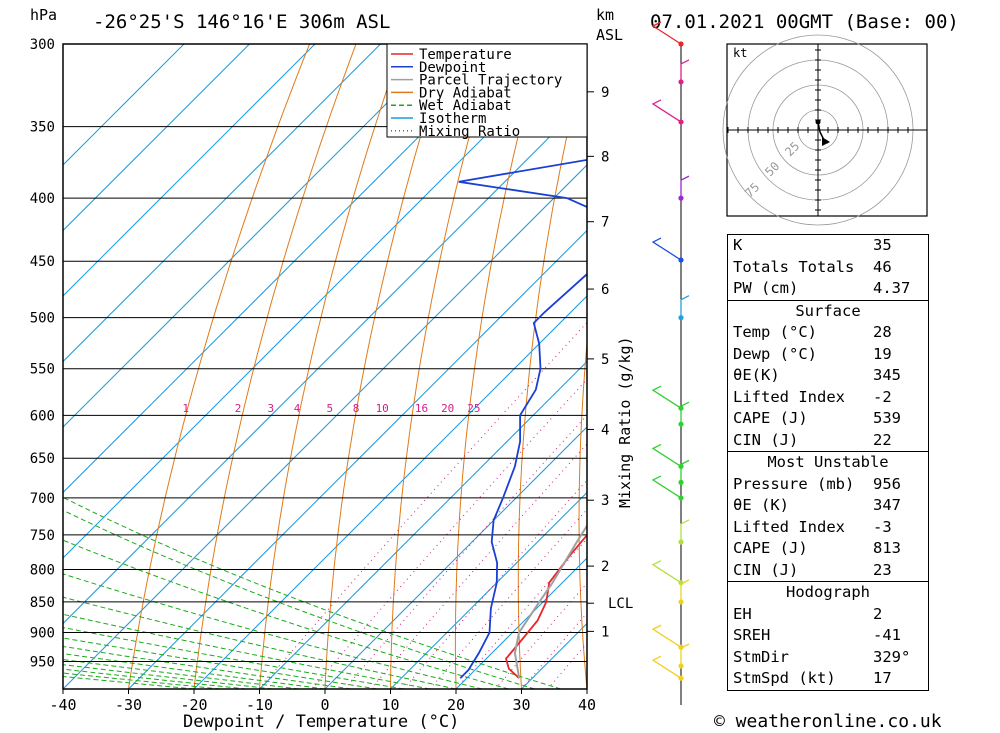 The height and width of the screenshot is (733, 1000). I want to click on pressure-tick-label: 850, so click(42, 603).